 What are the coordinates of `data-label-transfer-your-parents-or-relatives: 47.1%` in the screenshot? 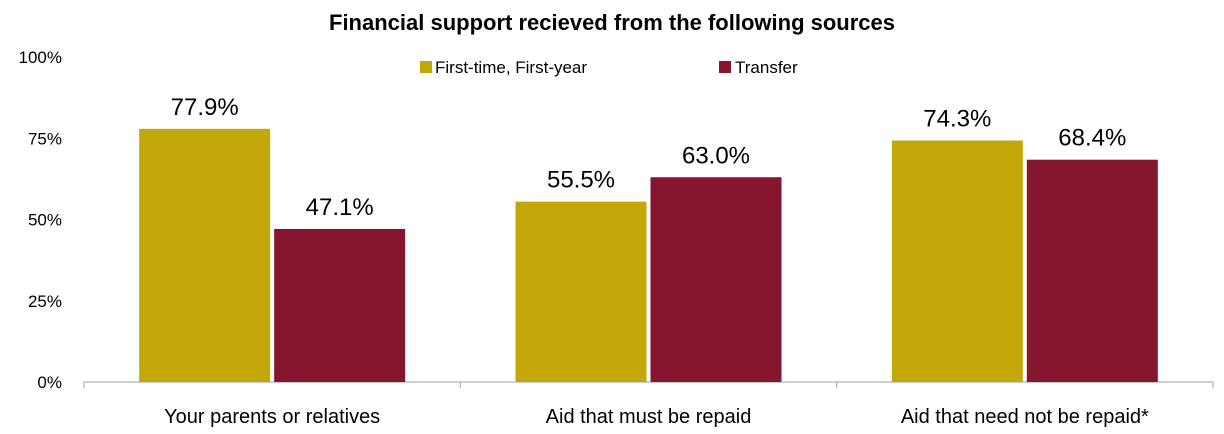 It's located at (340, 207).